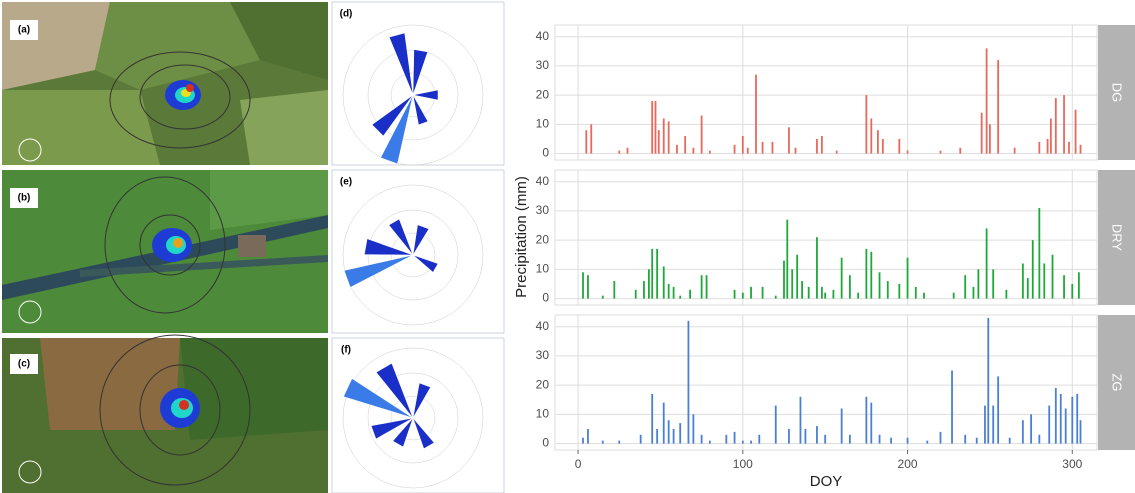  What do you see at coordinates (24, 198) in the screenshot?
I see `panel-label: (b)` at bounding box center [24, 198].